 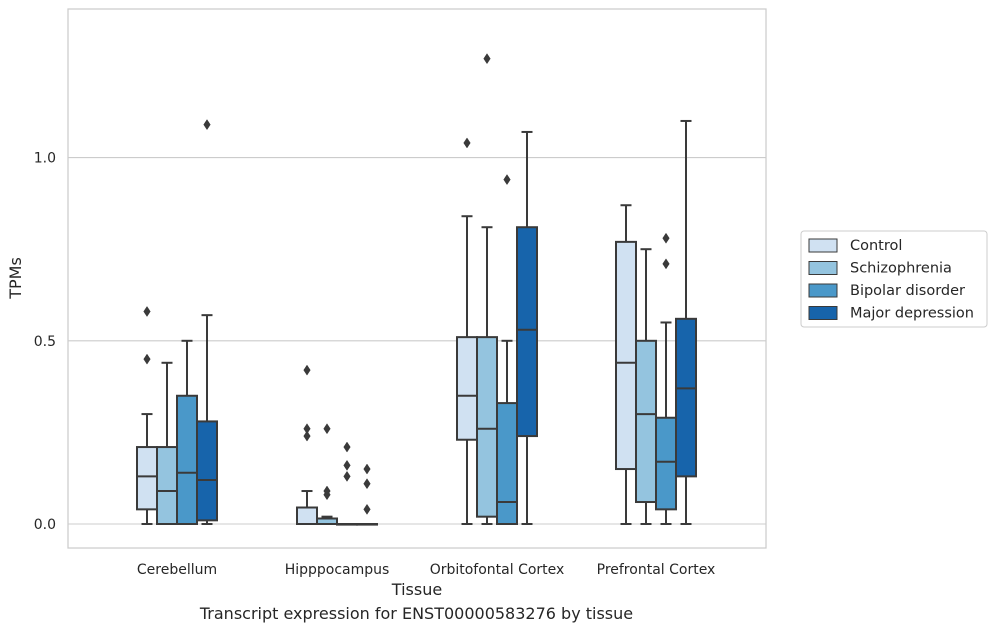 I want to click on y-tick-label: 0.5, so click(x=45, y=342).